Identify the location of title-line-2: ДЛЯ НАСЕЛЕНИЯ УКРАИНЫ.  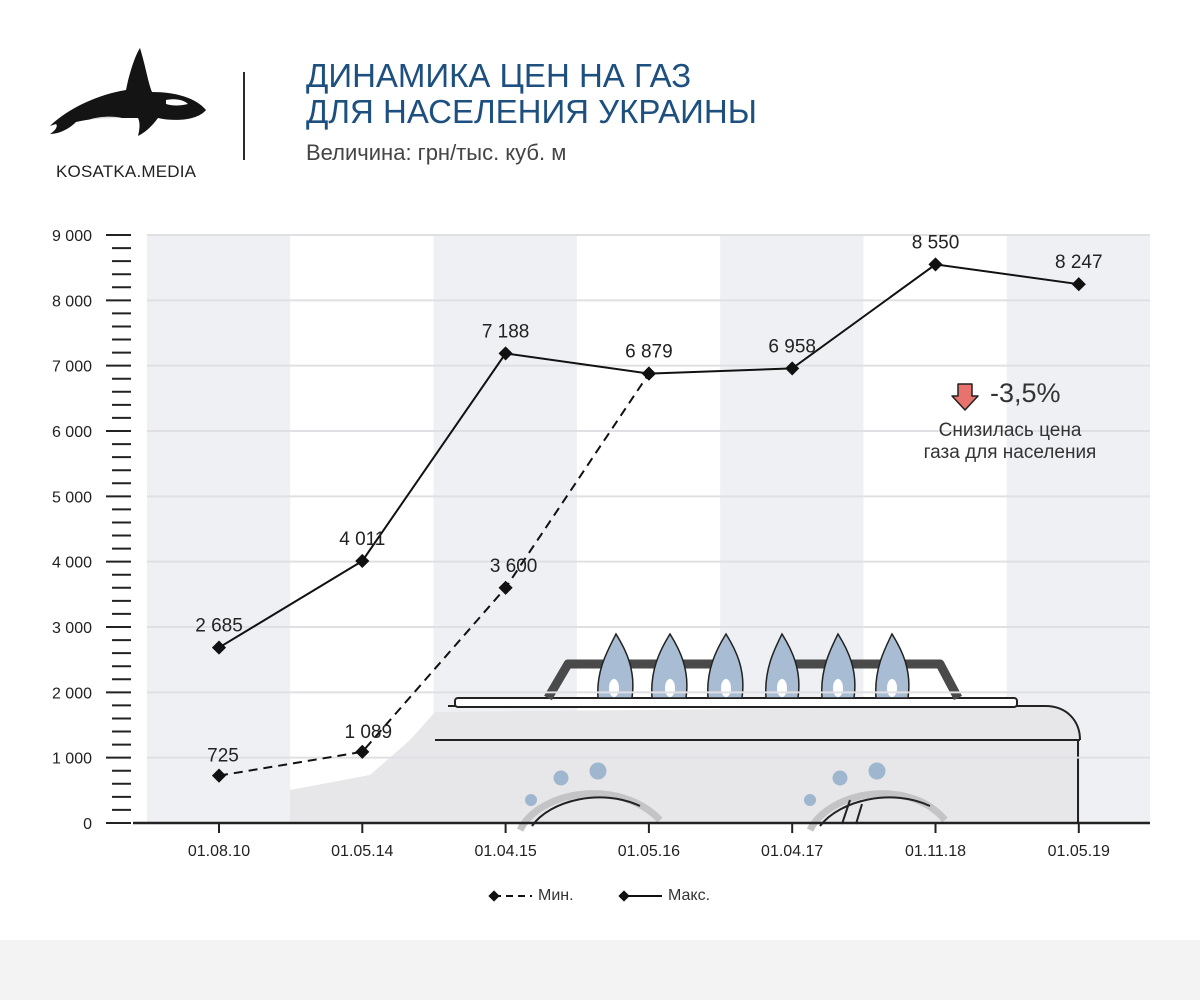
(531, 111).